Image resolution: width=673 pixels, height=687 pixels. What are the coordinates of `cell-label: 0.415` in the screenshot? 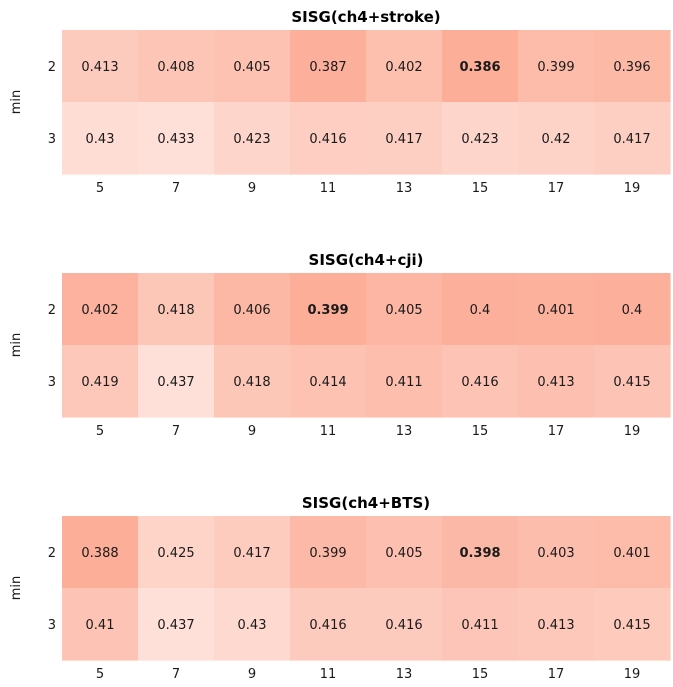 It's located at (631, 625).